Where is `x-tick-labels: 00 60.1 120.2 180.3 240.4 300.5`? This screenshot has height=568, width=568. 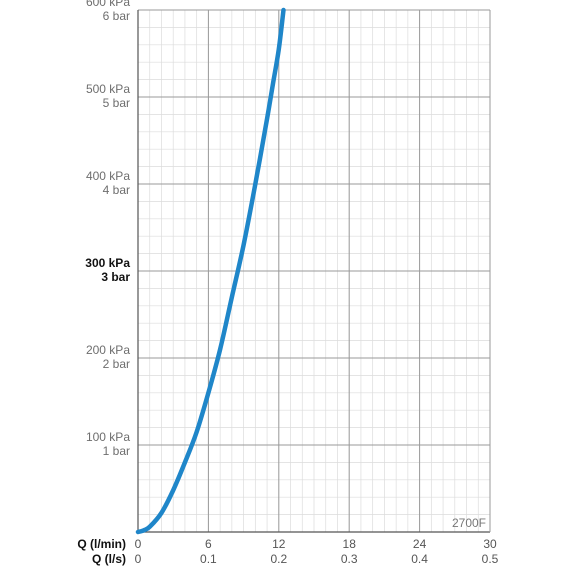 x-tick-labels: 00 60.1 120.2 180.3 240.4 300.5 is located at coordinates (317, 551).